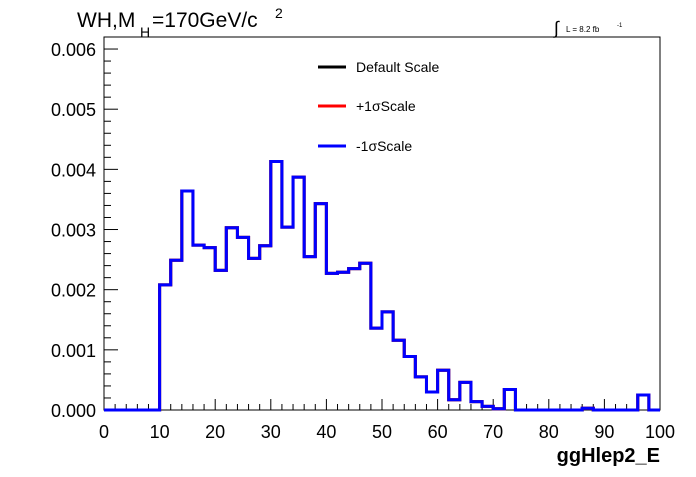 The height and width of the screenshot is (477, 696). What do you see at coordinates (73, 291) in the screenshot?
I see `y-tick-label: 0.002` at bounding box center [73, 291].